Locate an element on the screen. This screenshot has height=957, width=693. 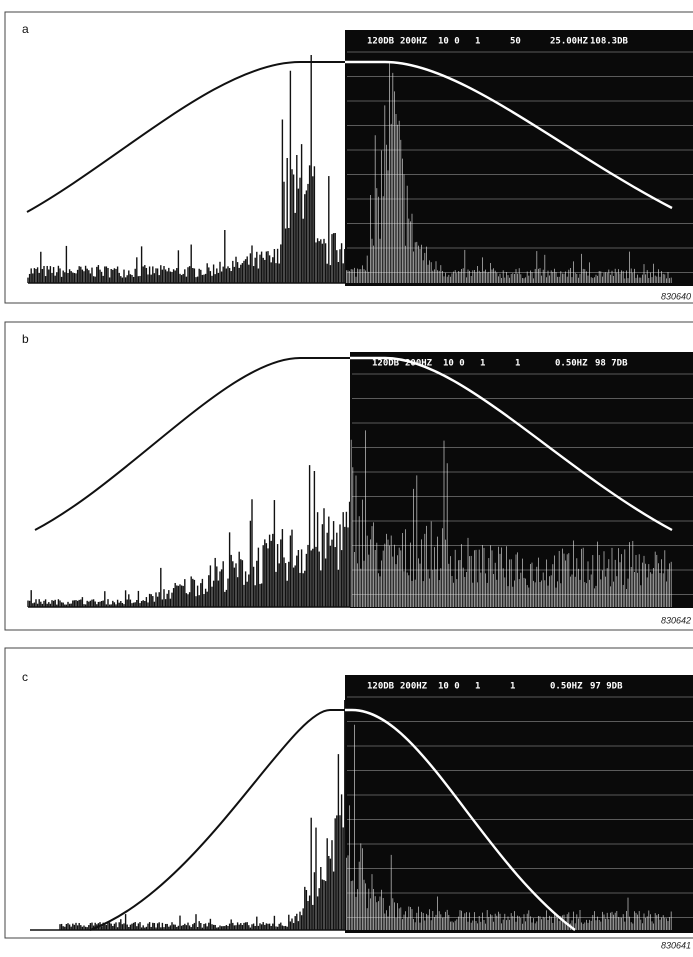
figure-id: 830641 is located at coordinates (676, 945).